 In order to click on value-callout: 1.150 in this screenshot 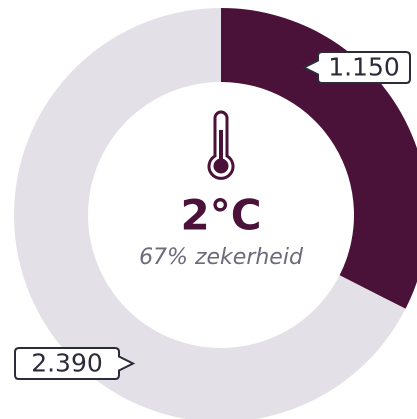, I will do `click(356, 67)`.